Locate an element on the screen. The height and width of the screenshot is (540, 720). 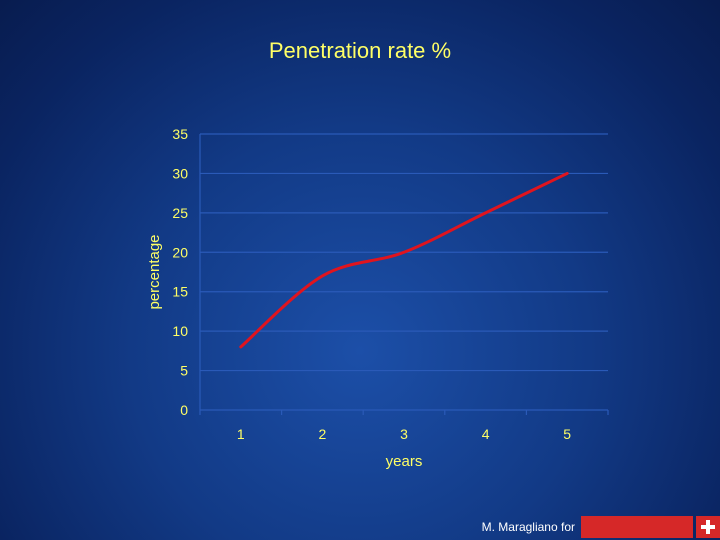
footer-credit: M. Maragliano for is located at coordinates (528, 527).